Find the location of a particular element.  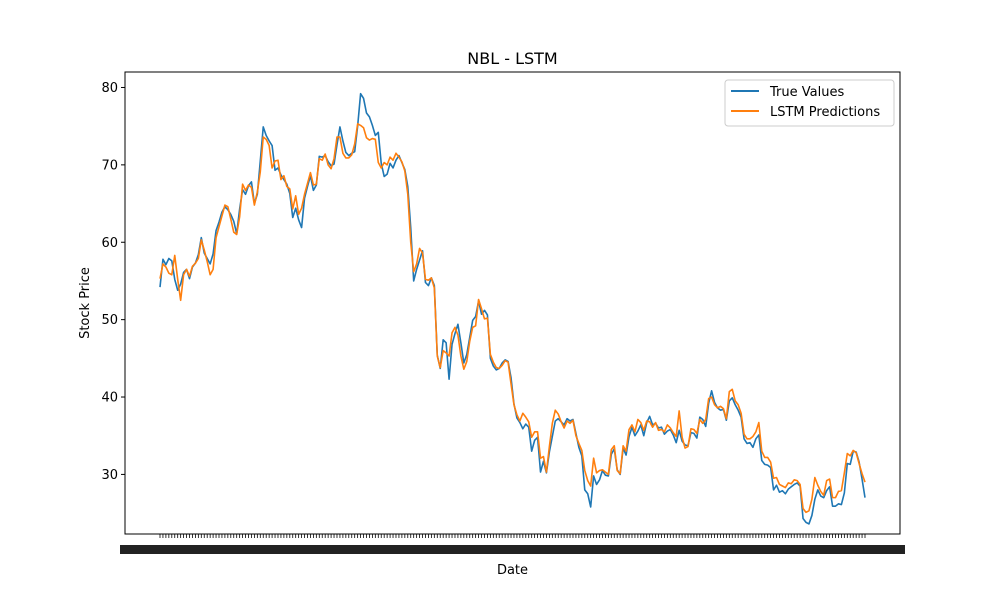

x-axis-ticks is located at coordinates (512, 544).